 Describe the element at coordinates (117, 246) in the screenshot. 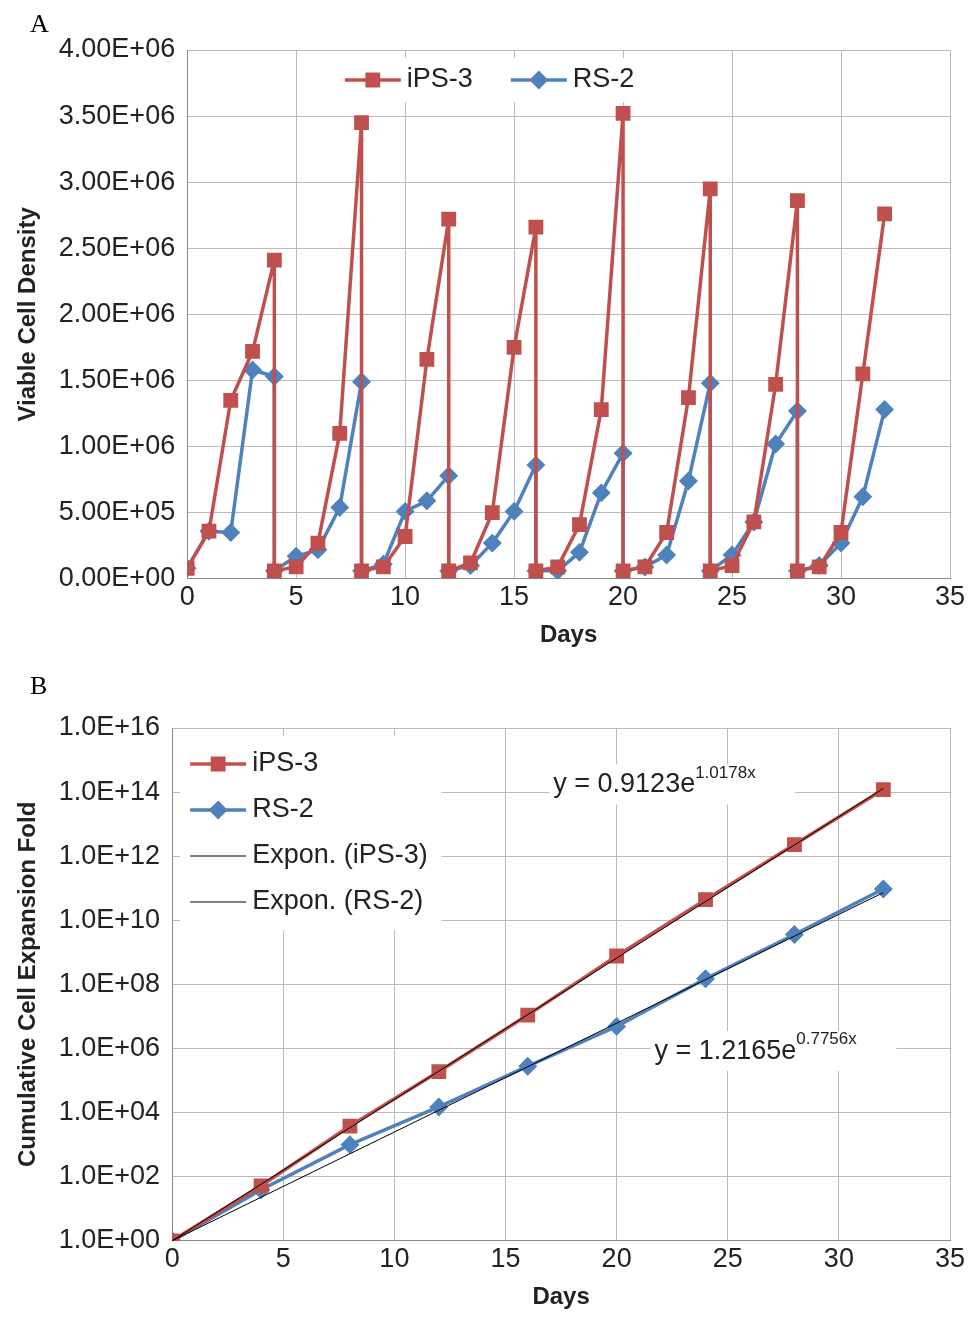

I see `y-tick-label: 2.50E+06` at that location.